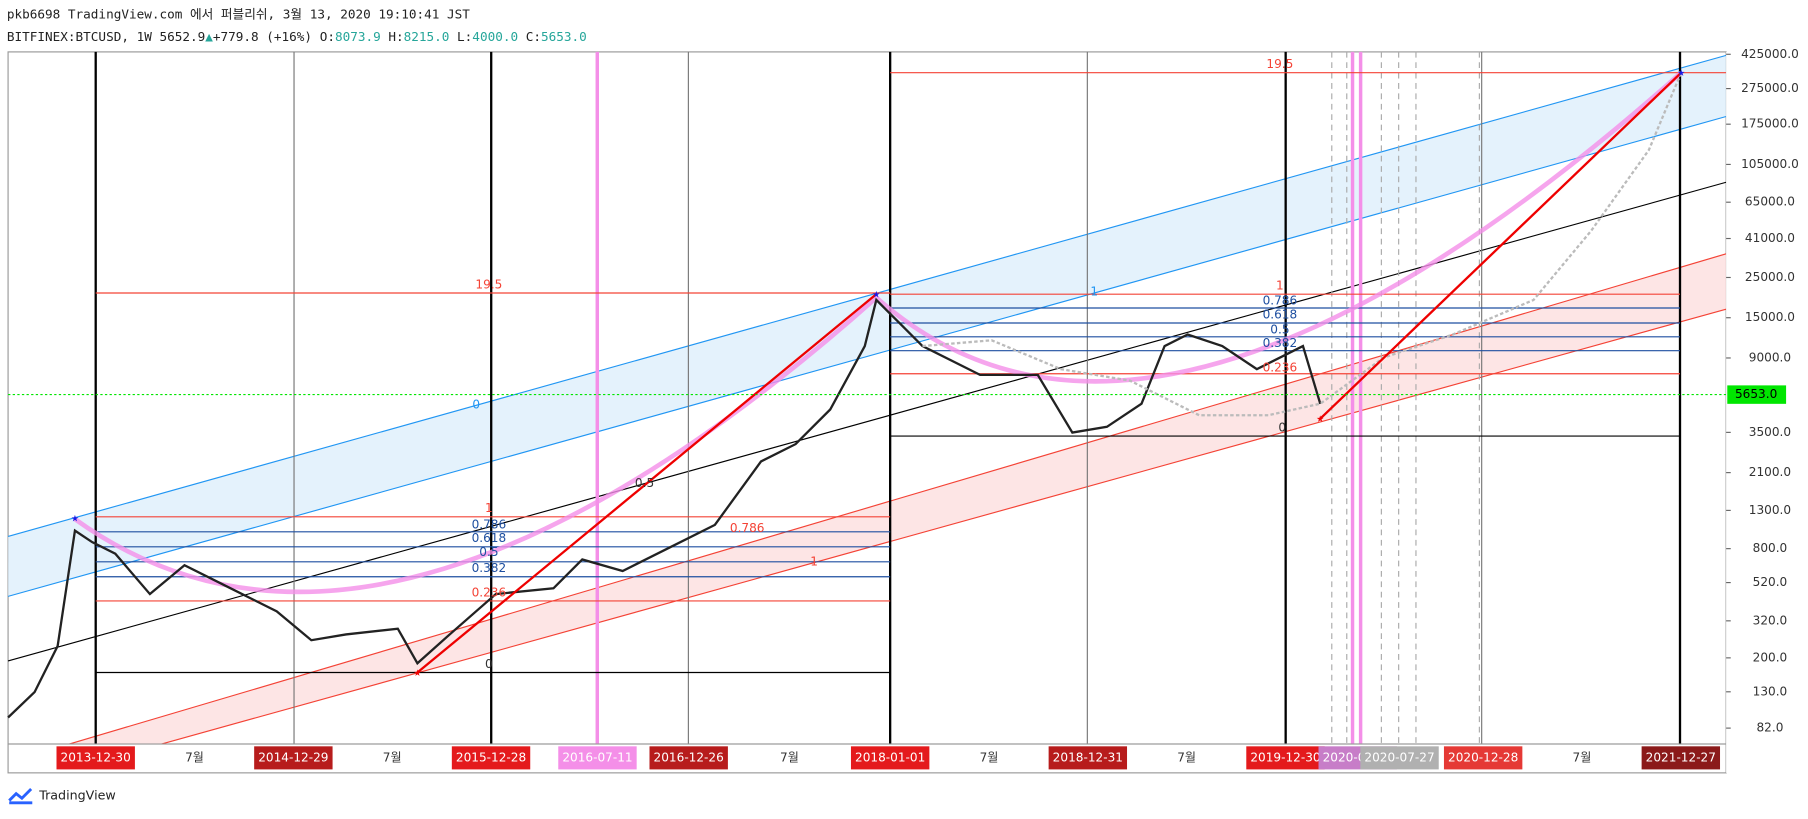 Image resolution: width=1808 pixels, height=819 pixels. I want to click on y-tick-label: 320.0, so click(1770, 620).